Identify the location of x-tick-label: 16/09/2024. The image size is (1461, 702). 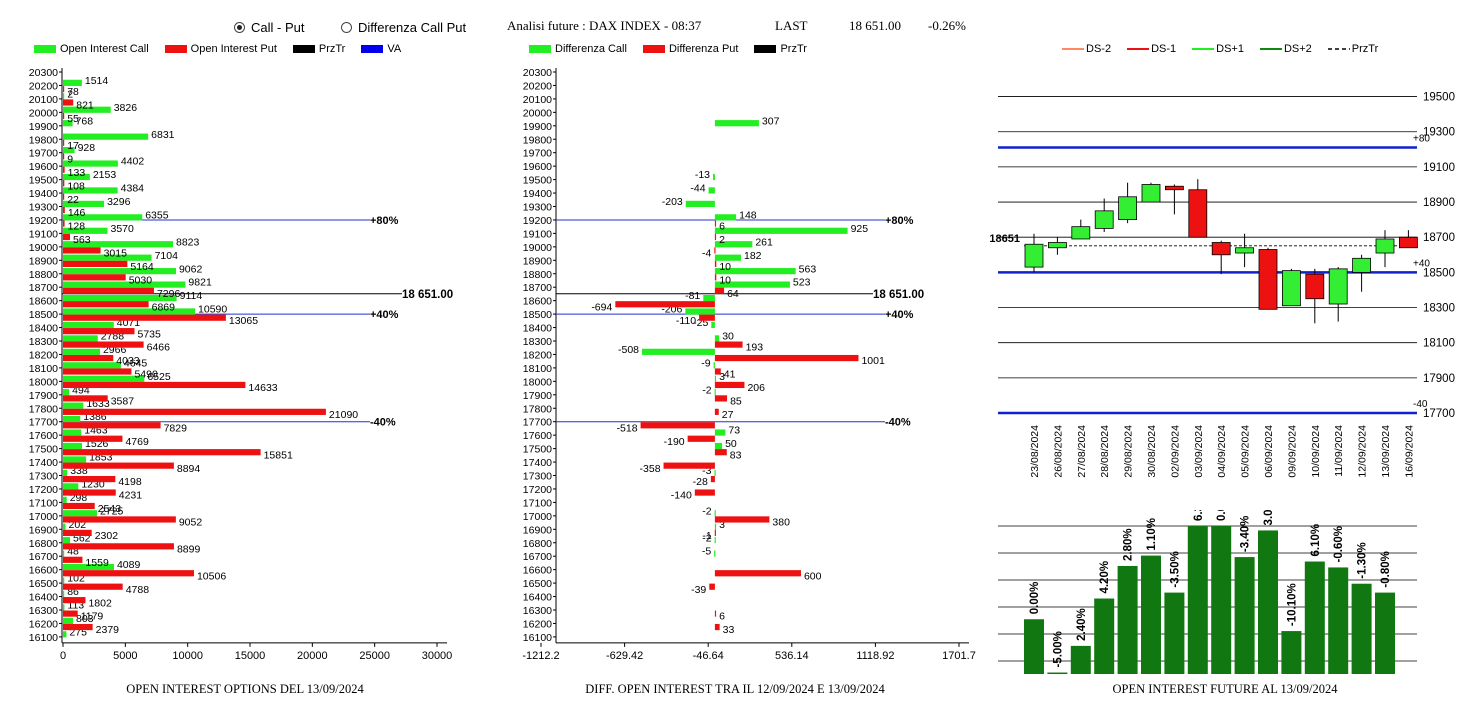
(1409, 451).